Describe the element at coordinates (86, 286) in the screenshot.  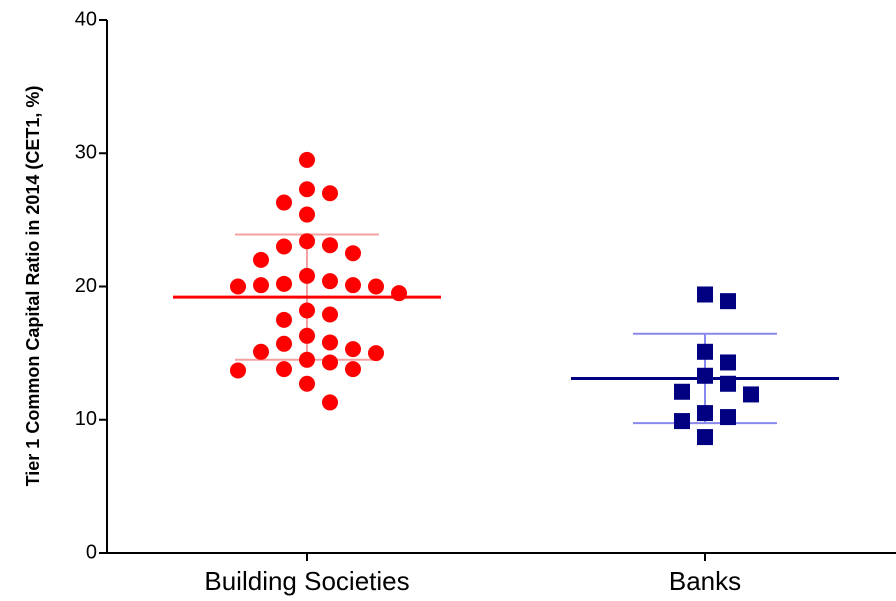
I see `y-tick-label: 20` at that location.